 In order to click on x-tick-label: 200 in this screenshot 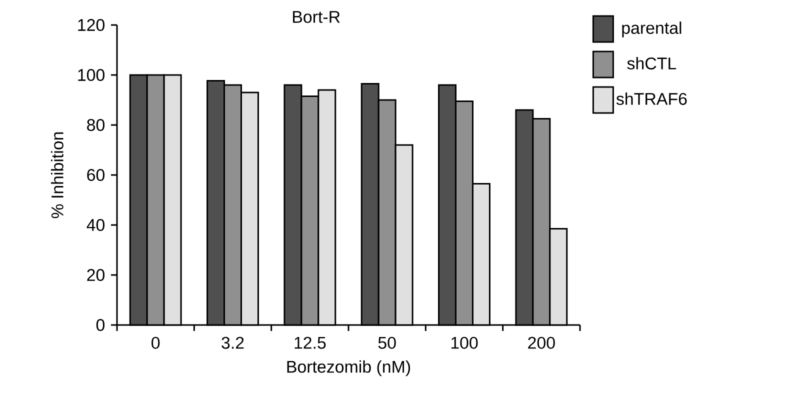, I will do `click(541, 342)`.